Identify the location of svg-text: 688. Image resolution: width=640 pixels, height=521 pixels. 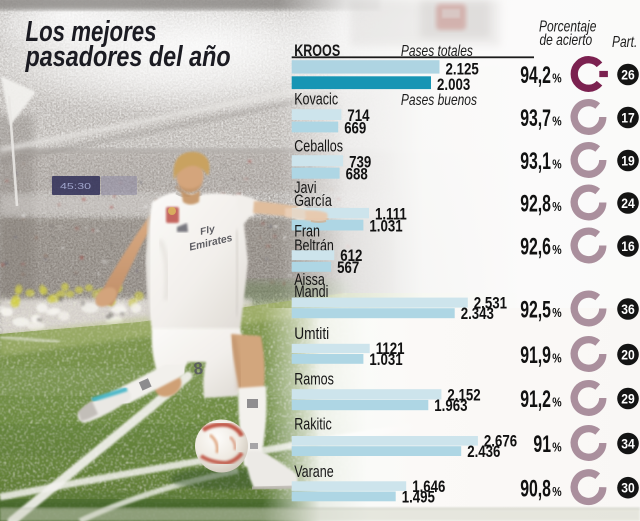
(357, 174).